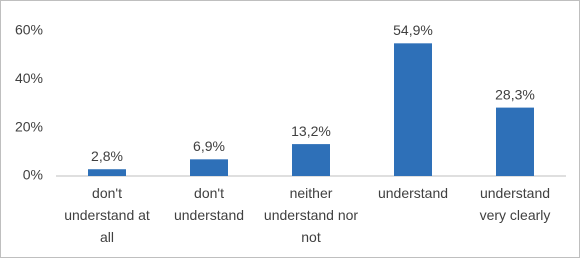 The width and height of the screenshot is (580, 258). I want to click on data-label: 2,8%, so click(107, 156).